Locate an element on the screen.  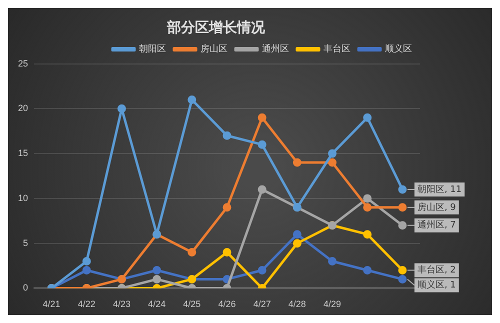
y-tick-label: 15 is located at coordinates (23, 153).